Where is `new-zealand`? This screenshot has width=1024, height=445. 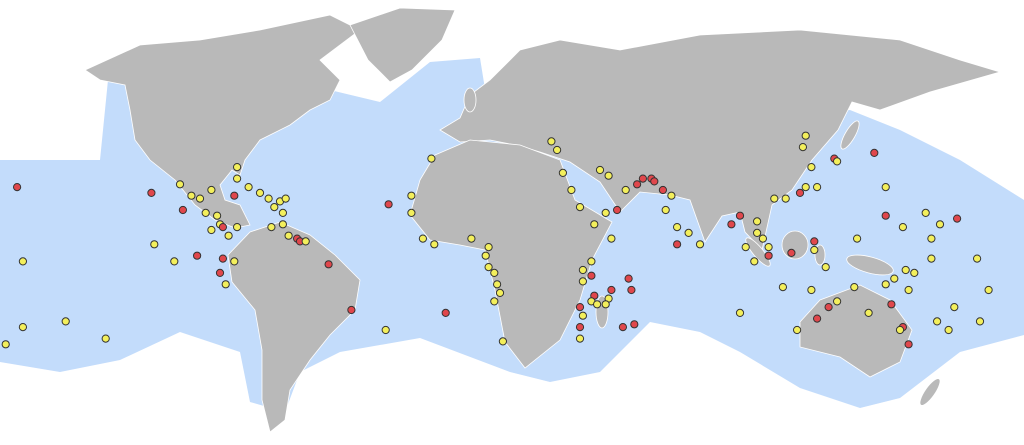 new-zealand is located at coordinates (930, 392).